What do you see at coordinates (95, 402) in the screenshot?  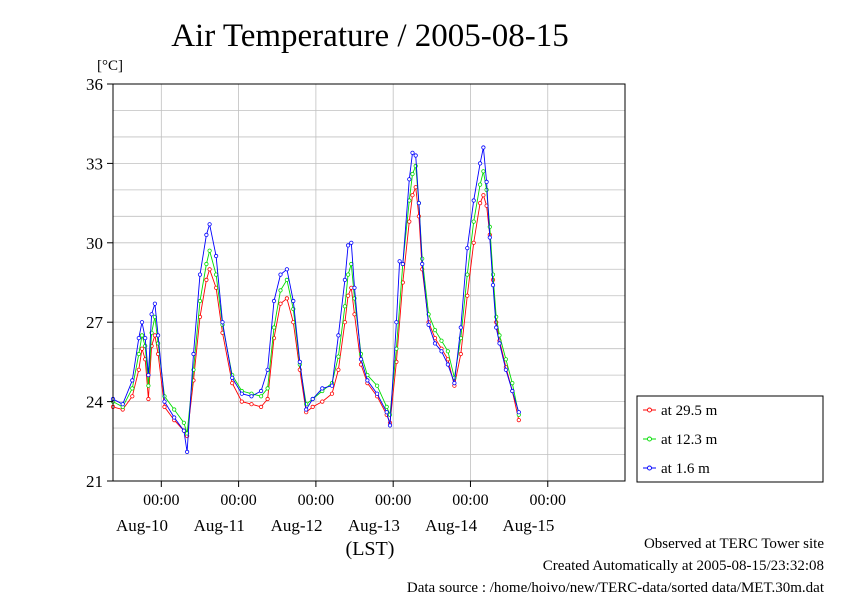 I see `y-tick-label: 24` at bounding box center [95, 402].